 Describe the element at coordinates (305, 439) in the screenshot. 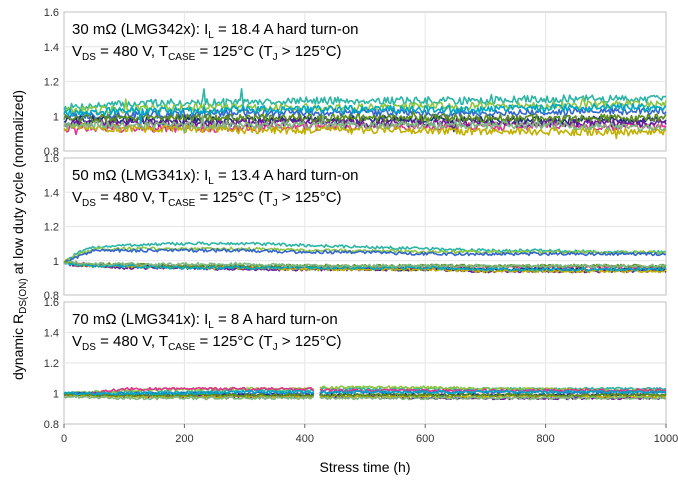

I see `x-tick-label: 400` at that location.